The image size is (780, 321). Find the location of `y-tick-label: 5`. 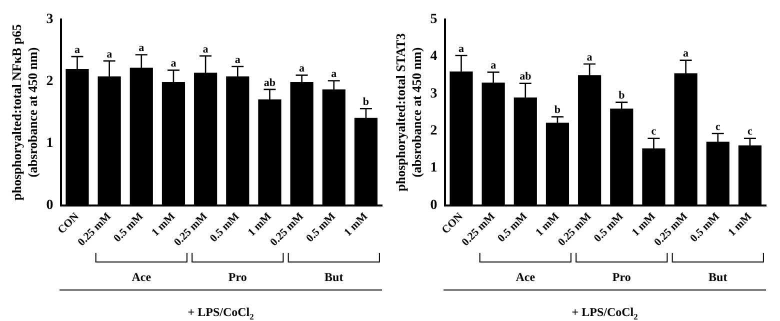

y-tick-label: 5 is located at coordinates (434, 20).